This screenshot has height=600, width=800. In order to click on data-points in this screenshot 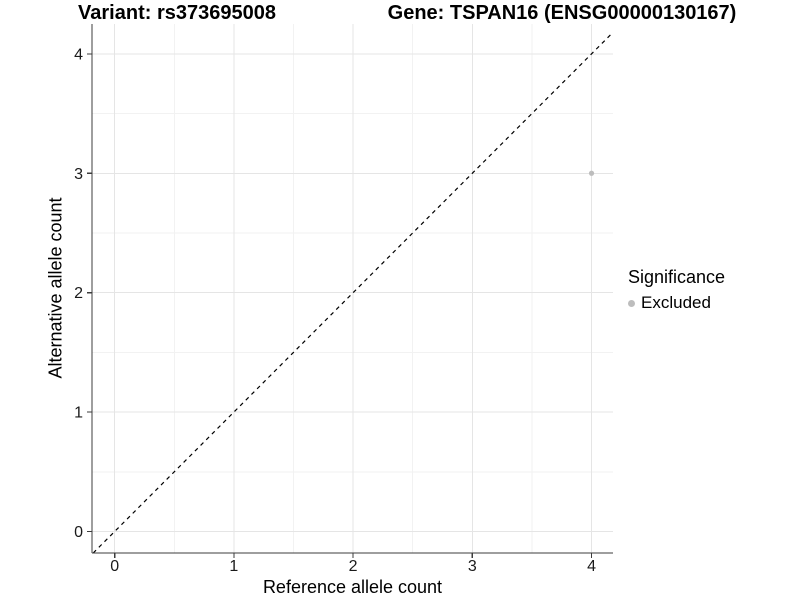, I will do `click(591, 173)`.